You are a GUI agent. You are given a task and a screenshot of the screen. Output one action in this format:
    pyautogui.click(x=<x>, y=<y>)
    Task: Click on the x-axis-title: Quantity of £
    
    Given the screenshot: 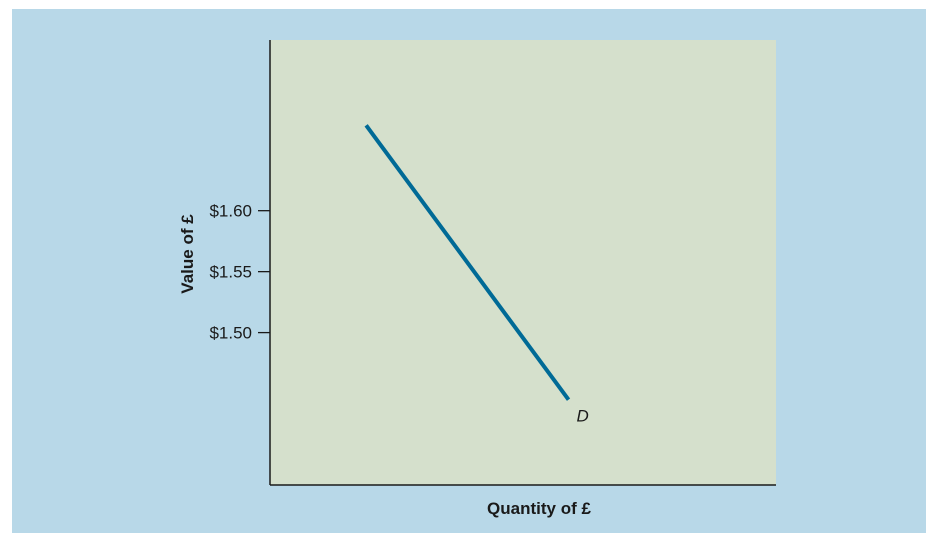 What is the action you would take?
    pyautogui.click(x=539, y=508)
    